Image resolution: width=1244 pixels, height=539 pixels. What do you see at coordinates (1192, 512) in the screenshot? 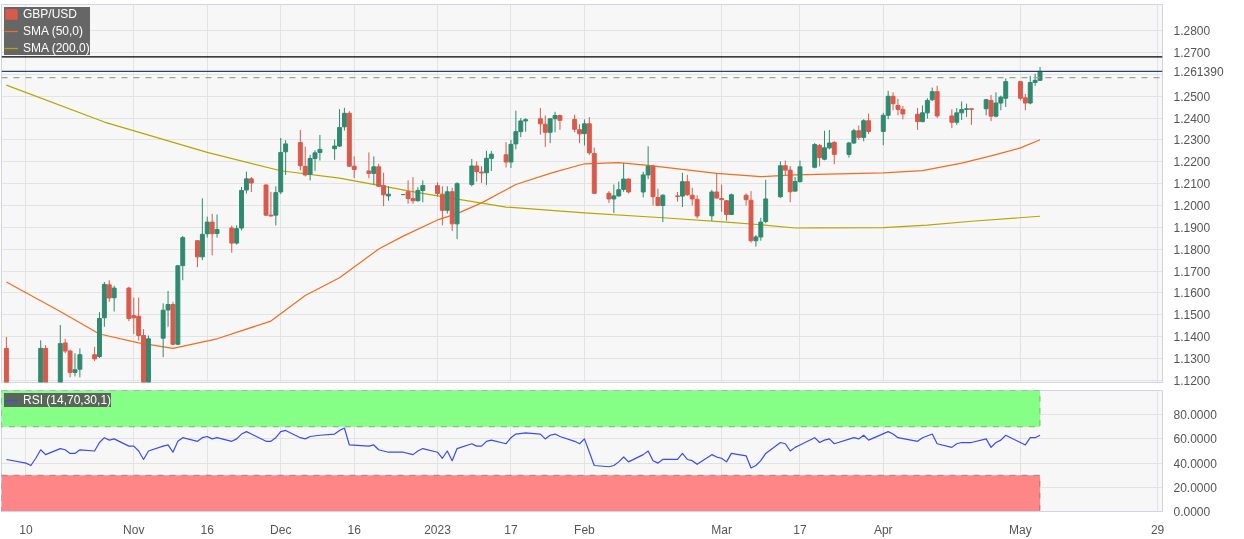
I see `y-tick-label: 0.0000` at bounding box center [1192, 512].